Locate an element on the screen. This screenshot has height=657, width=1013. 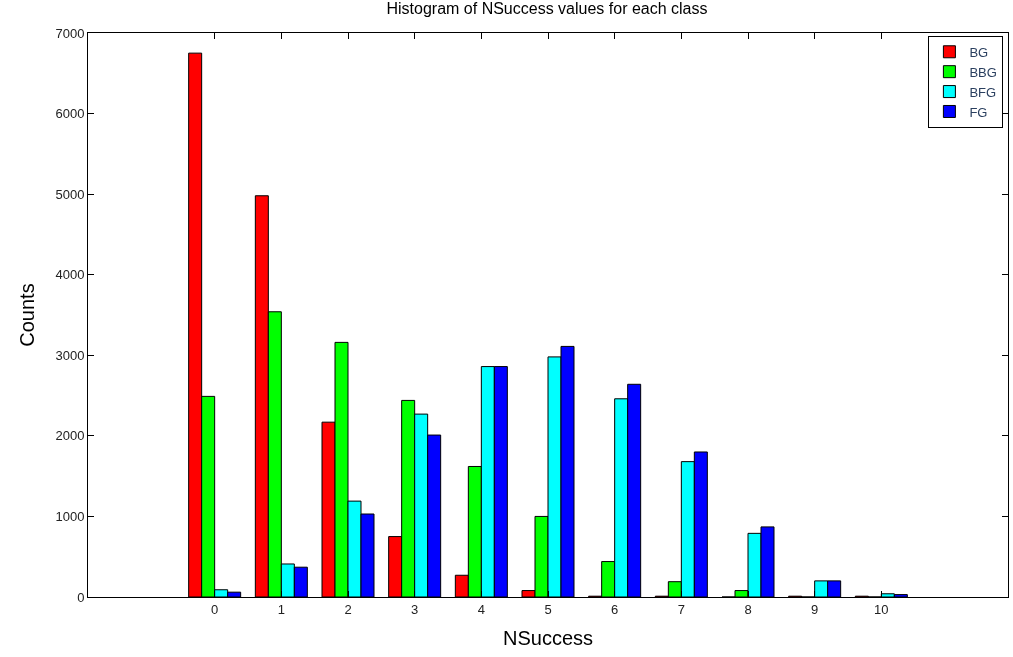
x-tick-label: 3 is located at coordinates (415, 609).